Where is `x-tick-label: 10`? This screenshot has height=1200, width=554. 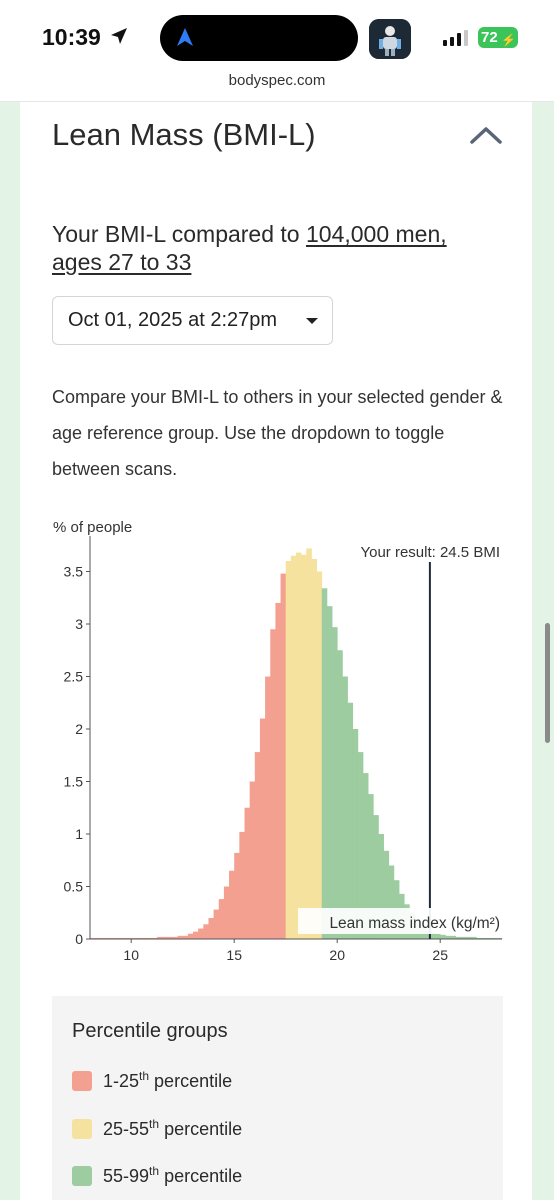 x-tick-label: 10 is located at coordinates (131, 955).